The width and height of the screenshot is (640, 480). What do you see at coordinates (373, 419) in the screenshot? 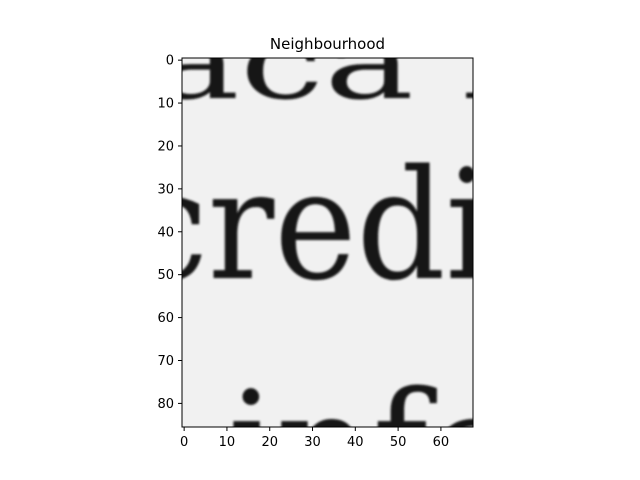
I see `text-fragment-bottom: info` at bounding box center [373, 419].